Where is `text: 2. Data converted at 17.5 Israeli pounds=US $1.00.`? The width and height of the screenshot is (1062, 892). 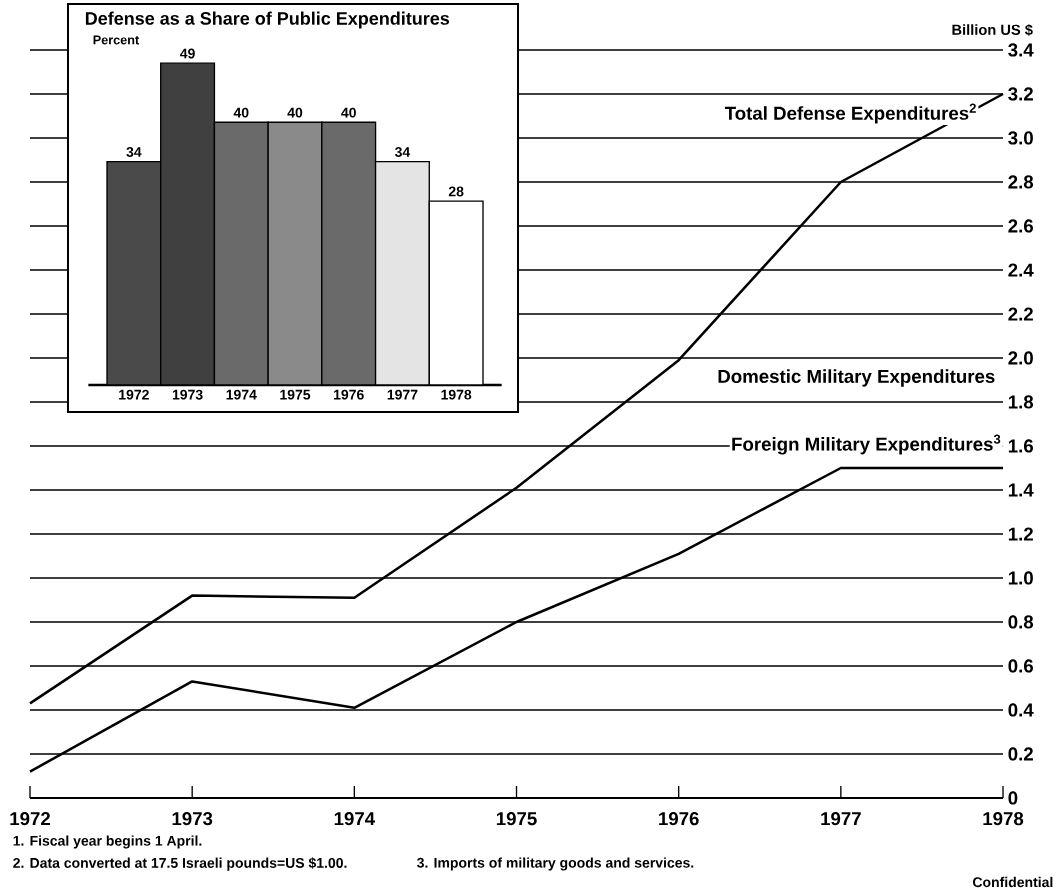
text: 2. Data converted at 17.5 Israeli pounds=US $1.00. is located at coordinates (180, 864).